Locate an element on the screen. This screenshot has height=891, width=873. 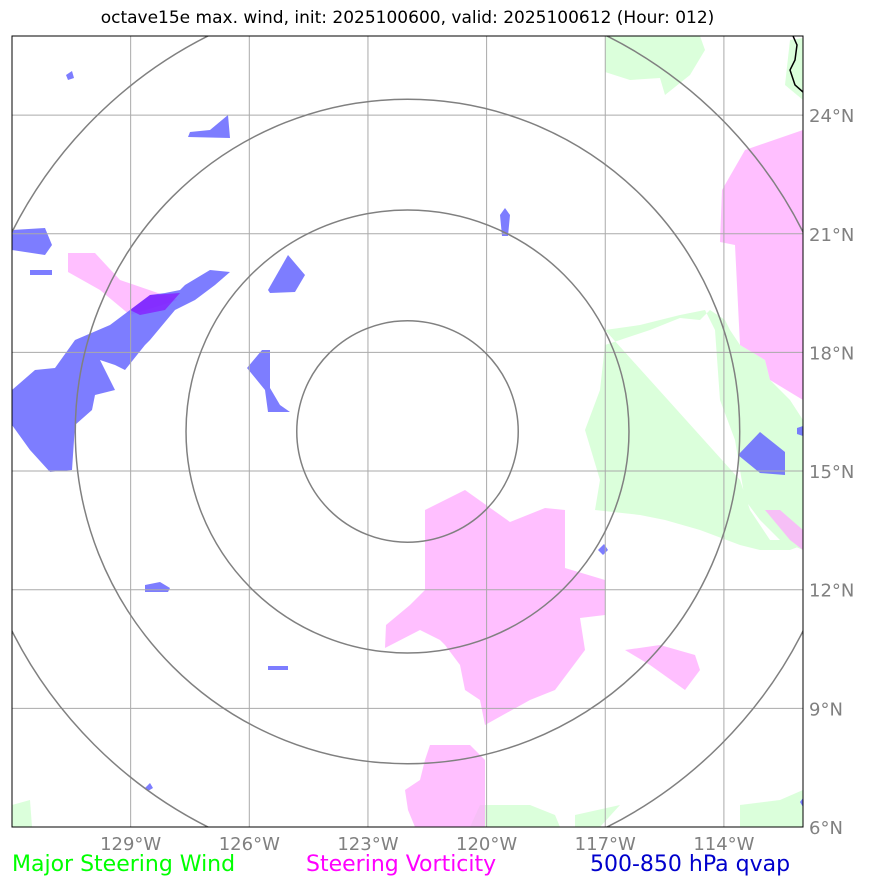
lat-label-5: 9°N is located at coordinates (826, 709).